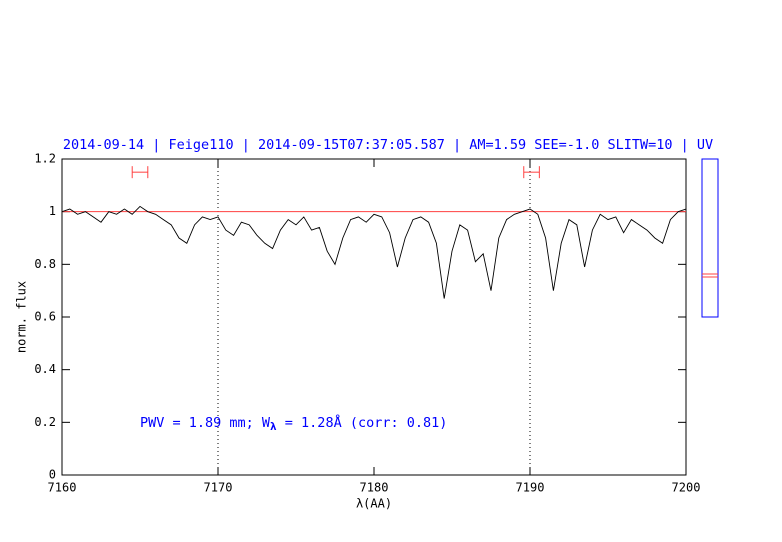 The image size is (782, 542). Describe the element at coordinates (686, 488) in the screenshot. I see `x-tick-label: 7200` at that location.